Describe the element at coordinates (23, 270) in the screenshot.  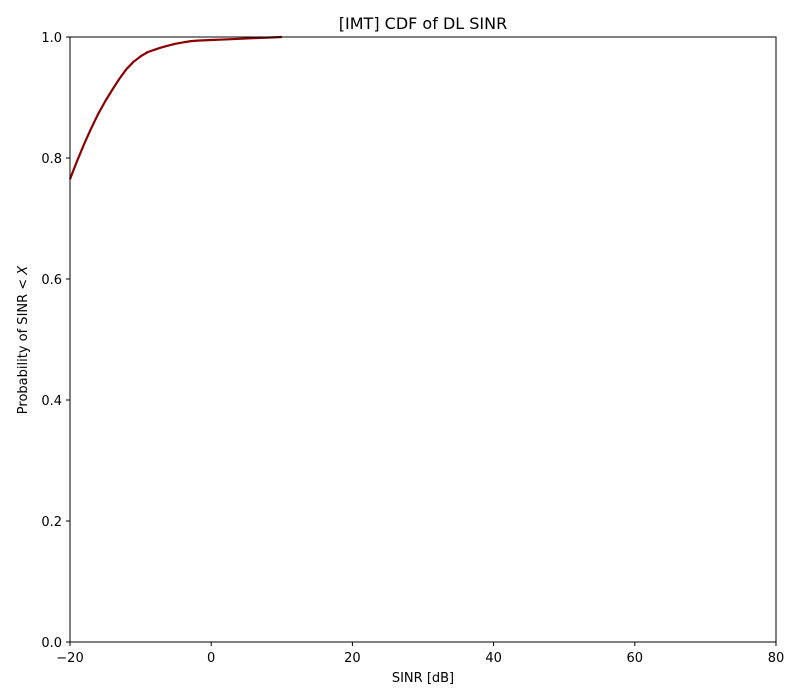
I see `y-axis-label-variable: X` at that location.